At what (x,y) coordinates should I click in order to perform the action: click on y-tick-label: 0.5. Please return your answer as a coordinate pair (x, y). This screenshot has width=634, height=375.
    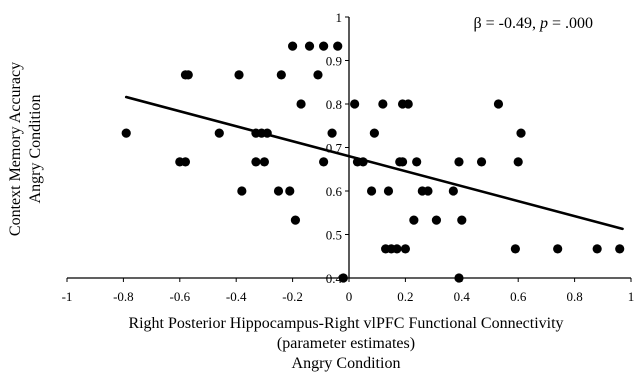
    Looking at the image, I should click on (334, 235).